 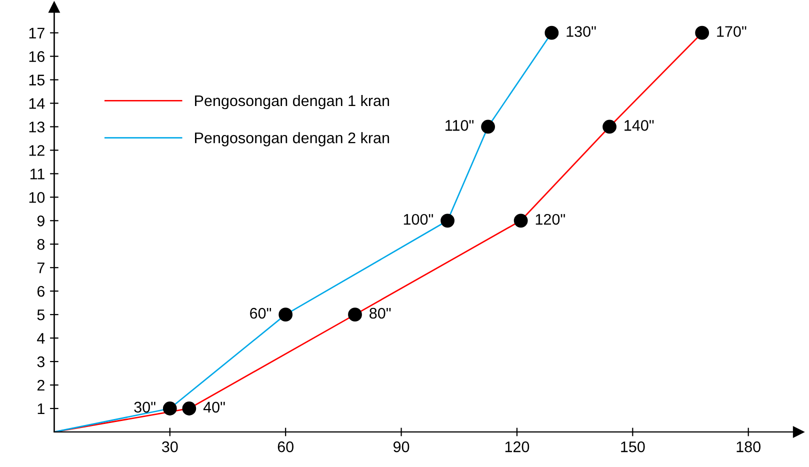 What do you see at coordinates (36, 33) in the screenshot?
I see `y-tick-label: 17` at bounding box center [36, 33].